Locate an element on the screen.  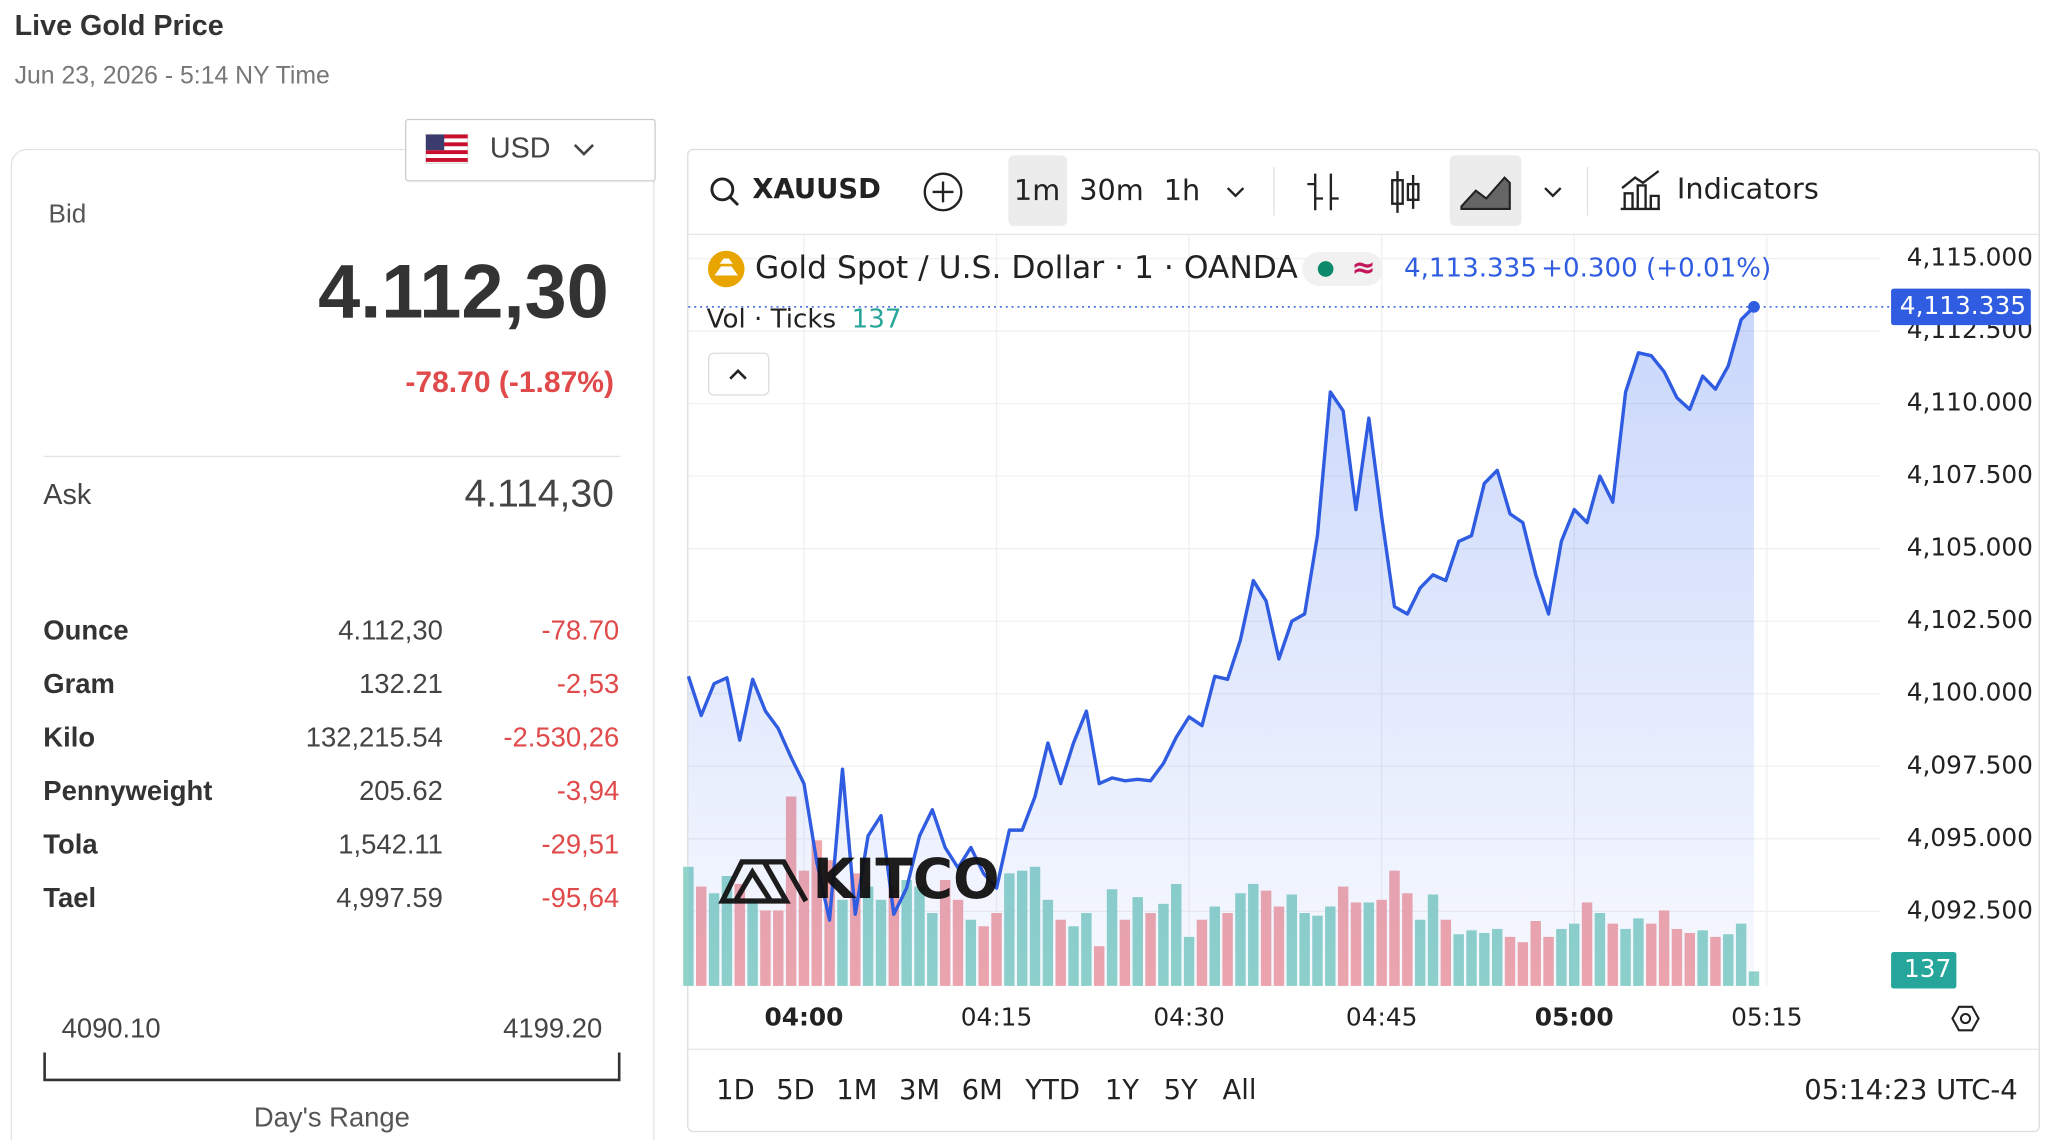
y-tick-label: 4,115.000 is located at coordinates (1970, 257).